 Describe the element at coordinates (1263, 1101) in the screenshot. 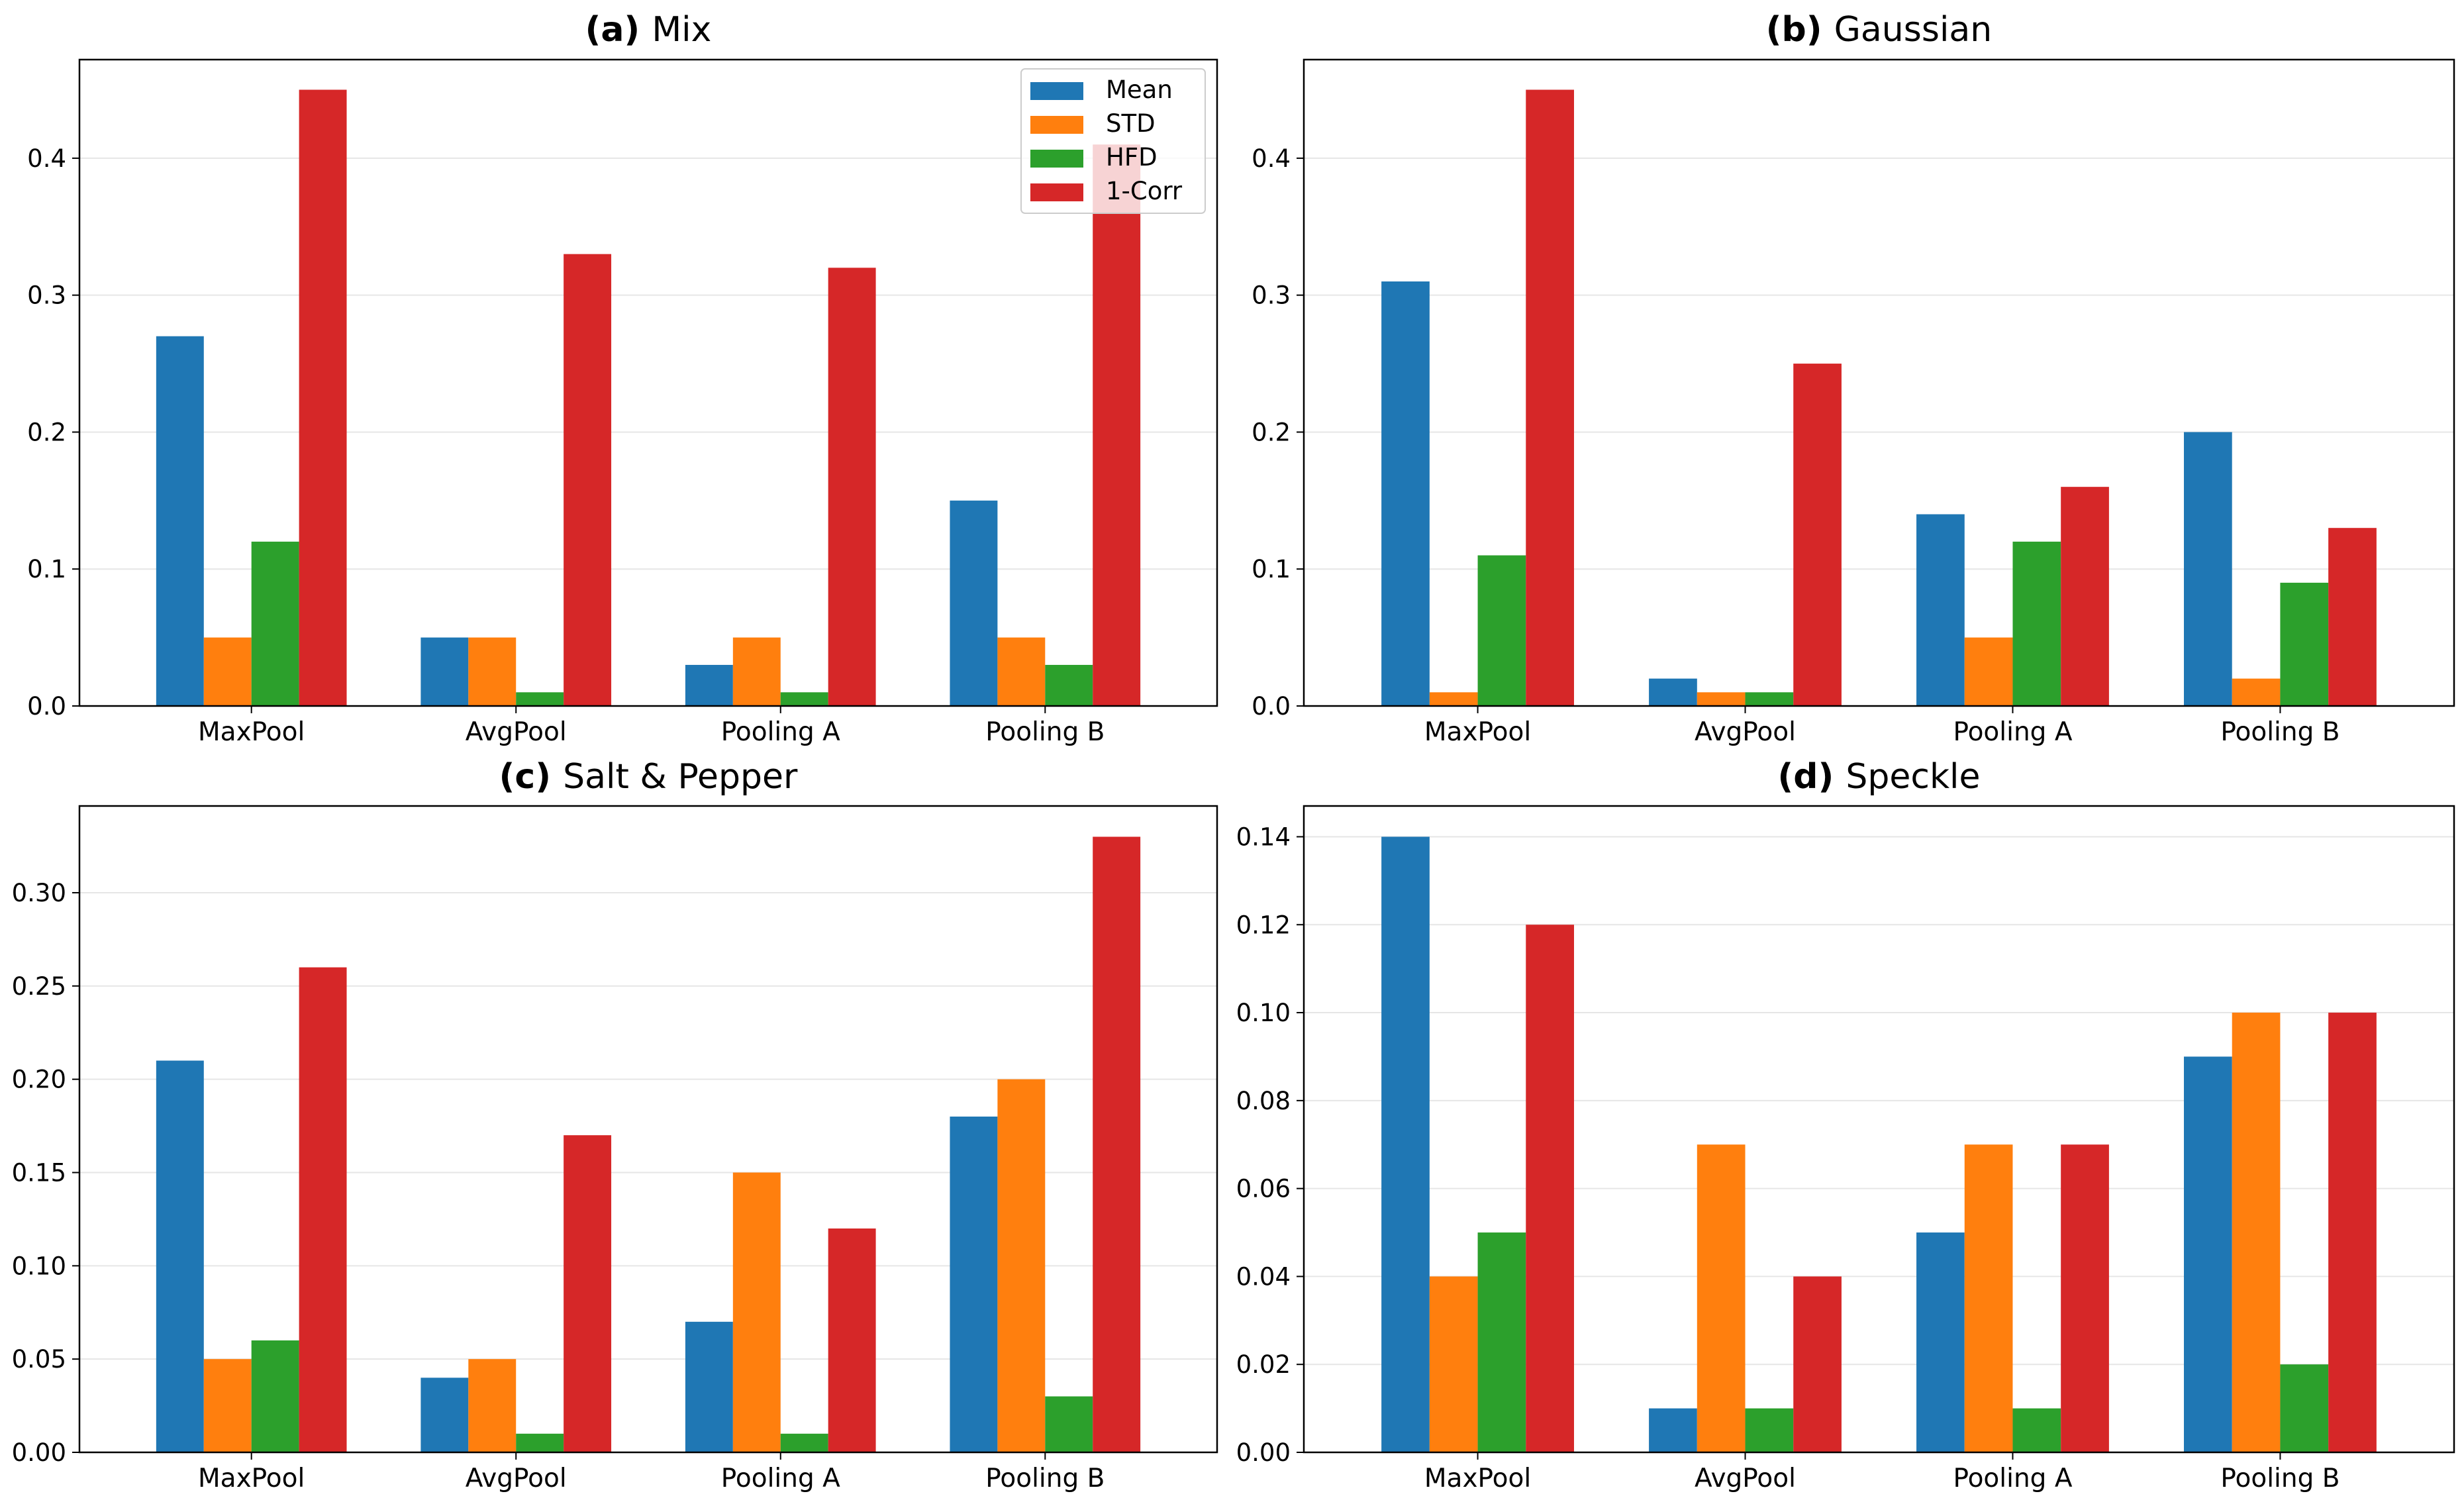

I see `y-tick-label: 0.08` at that location.